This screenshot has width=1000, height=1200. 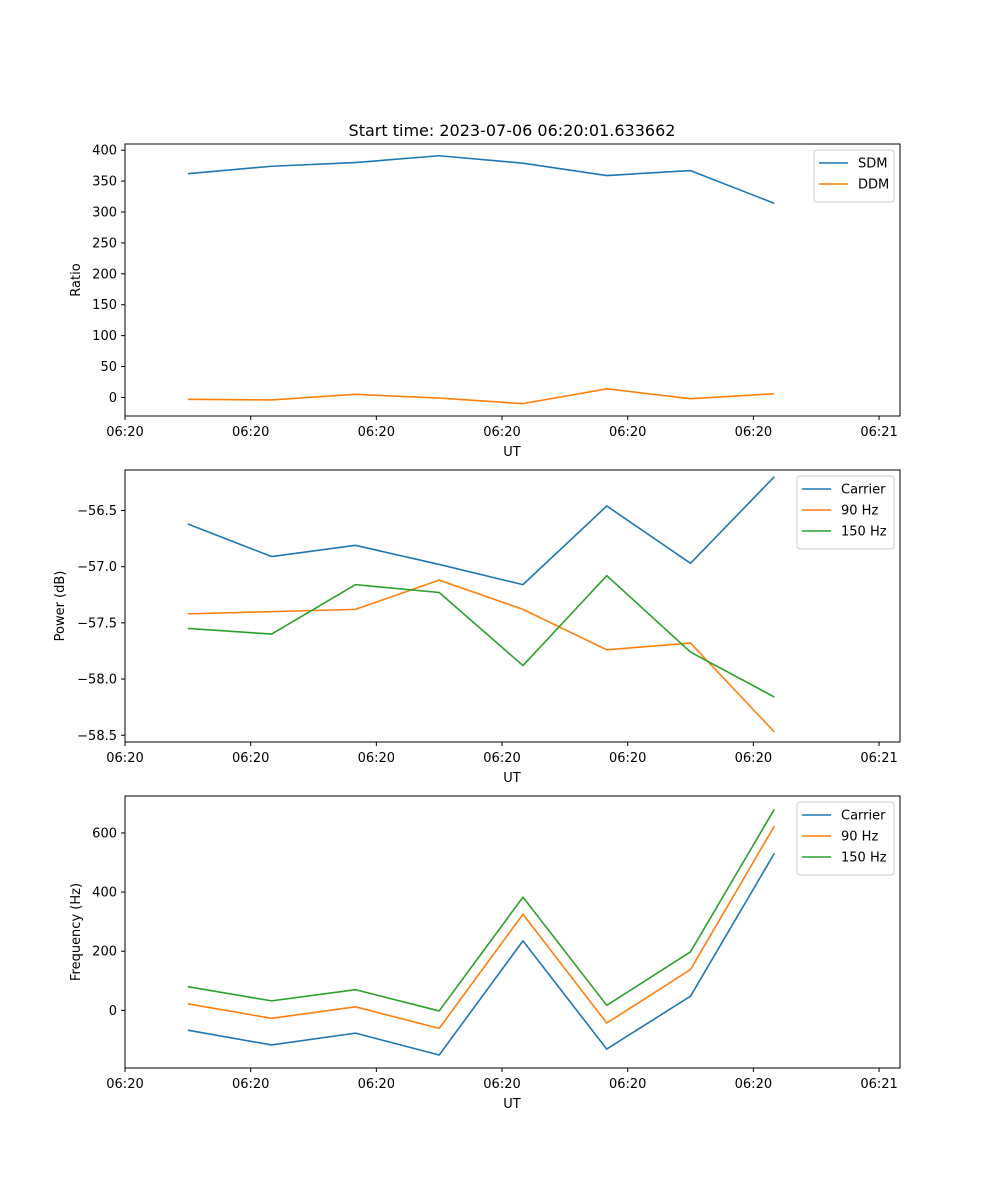 What do you see at coordinates (873, 185) in the screenshot?
I see `legend-label: DDM` at bounding box center [873, 185].